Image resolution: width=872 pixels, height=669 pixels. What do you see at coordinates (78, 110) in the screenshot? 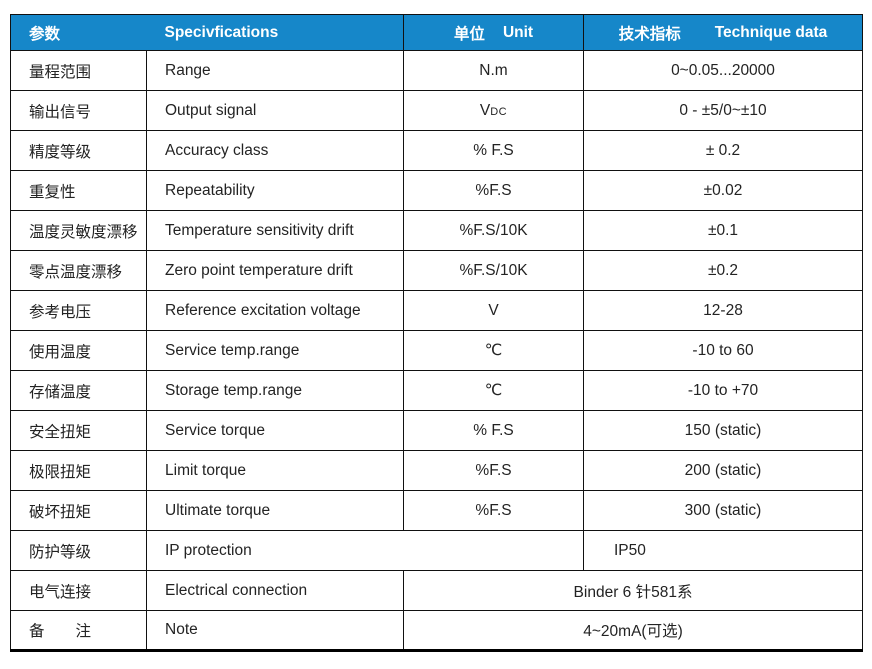
I see `param-cell: 输出信号` at bounding box center [78, 110].